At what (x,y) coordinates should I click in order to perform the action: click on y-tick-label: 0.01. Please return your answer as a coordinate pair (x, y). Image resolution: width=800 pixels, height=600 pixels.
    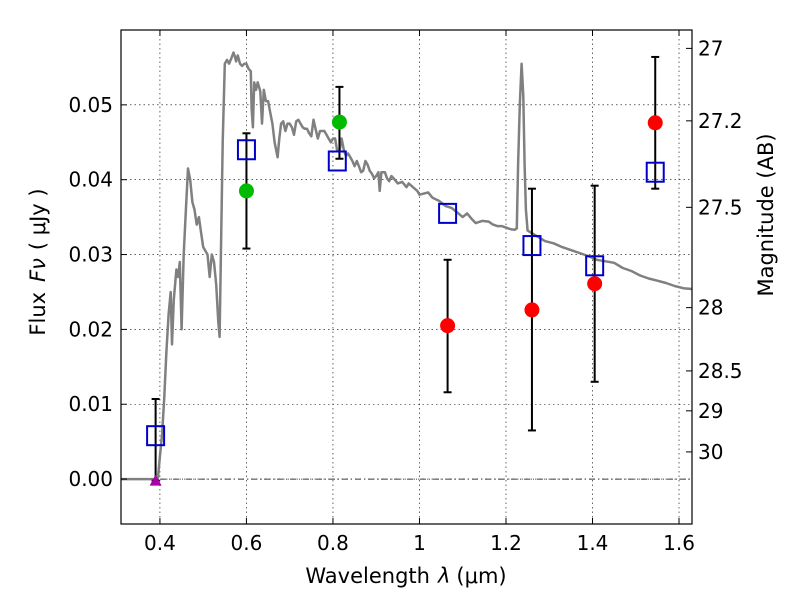
    Looking at the image, I should click on (90, 404).